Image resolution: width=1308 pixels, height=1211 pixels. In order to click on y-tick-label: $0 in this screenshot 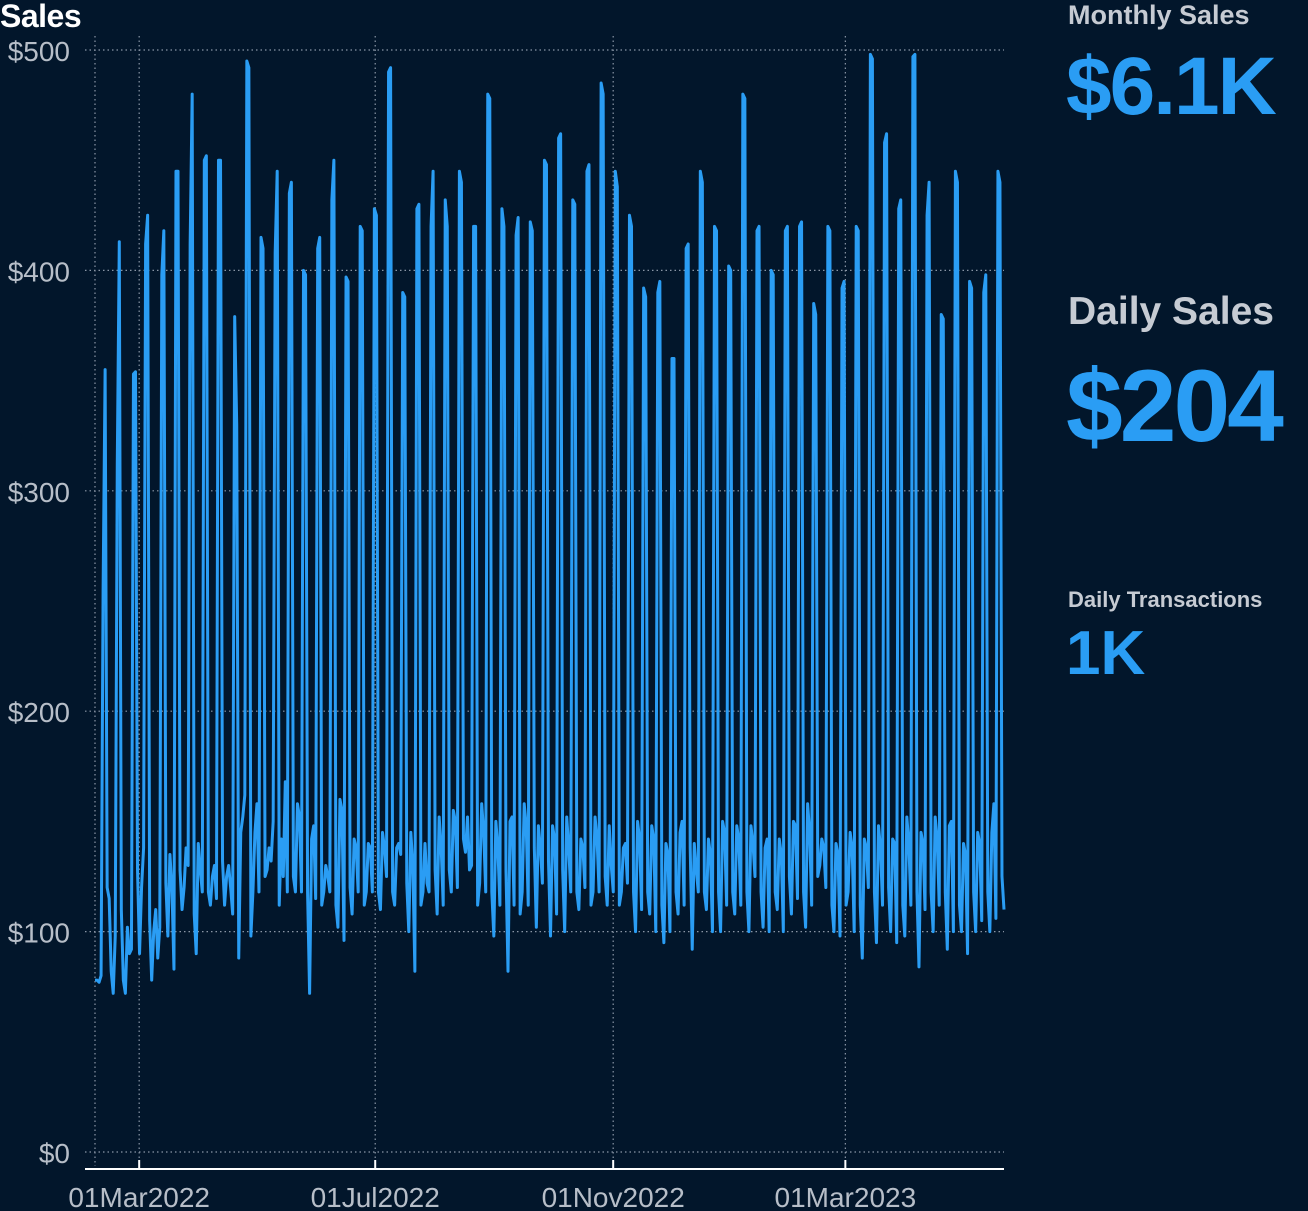, I will do `click(54, 1153)`.